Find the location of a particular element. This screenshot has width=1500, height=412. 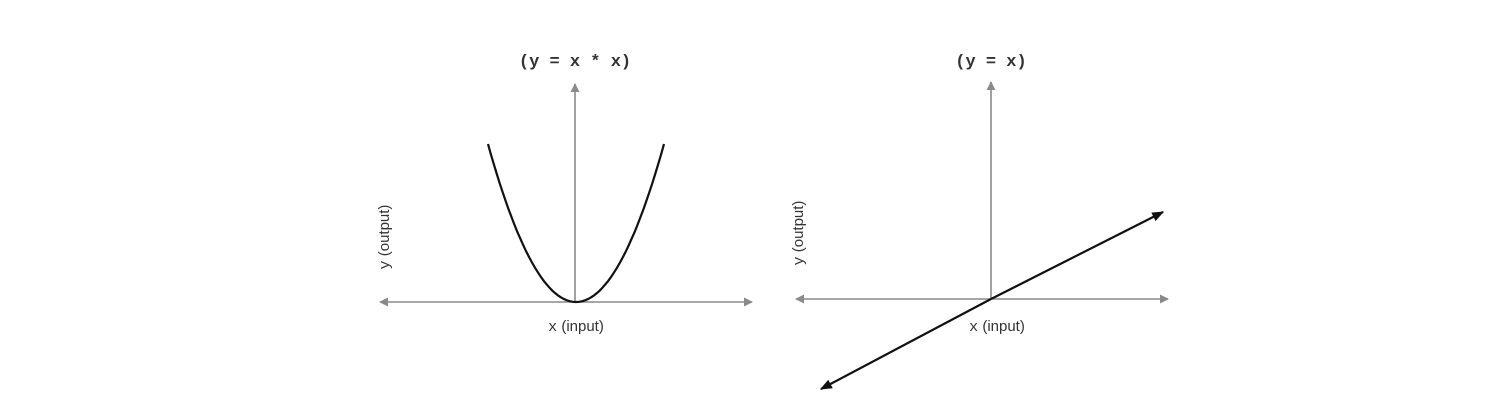

line-y-axis-label: y (output) is located at coordinates (799, 233).